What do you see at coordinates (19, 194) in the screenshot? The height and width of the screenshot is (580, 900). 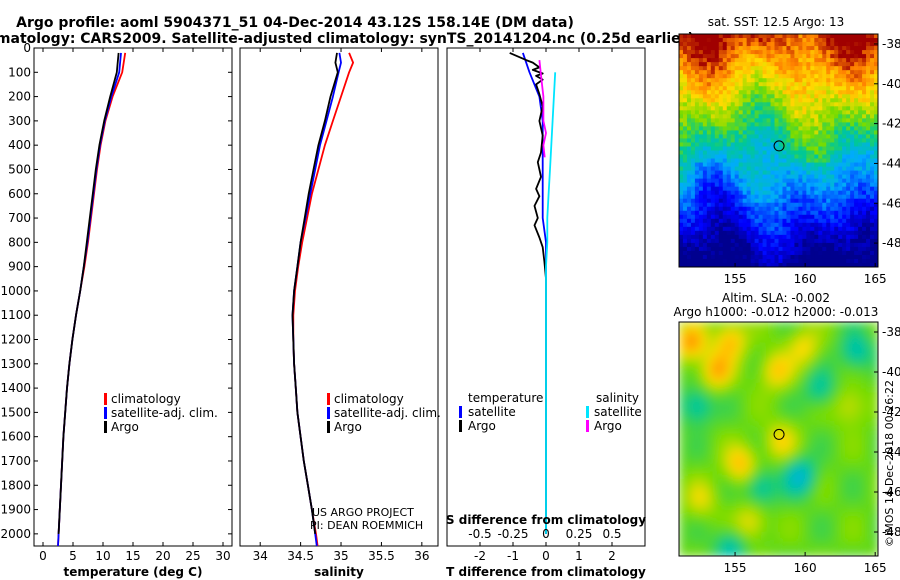 I see `y-tick-label: 600` at bounding box center [19, 194].